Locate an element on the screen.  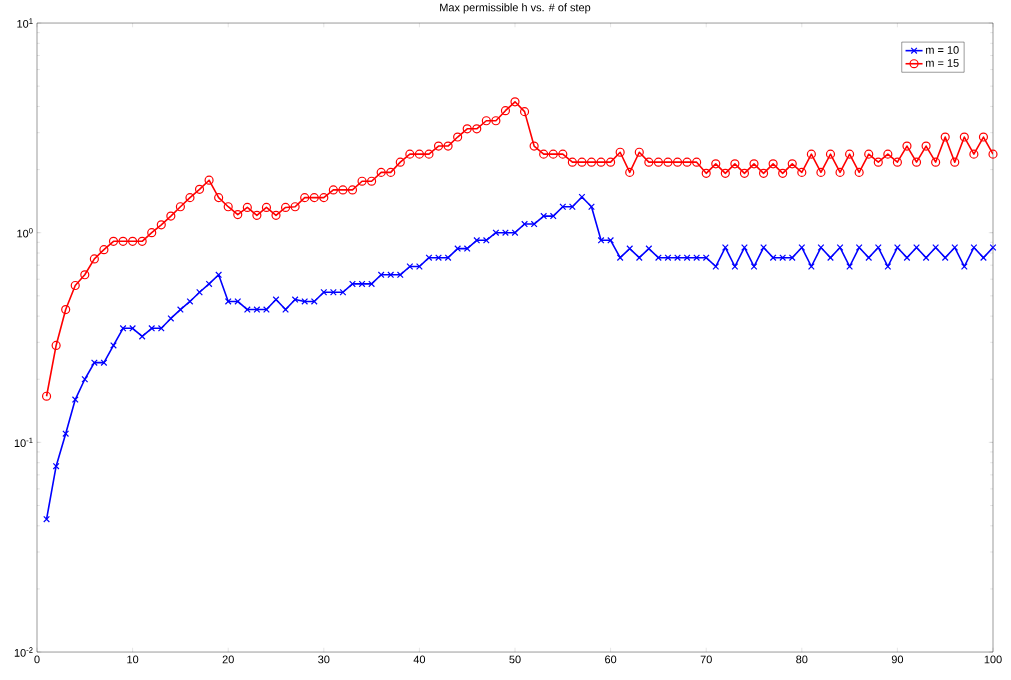
x-tick-label: 80 is located at coordinates (802, 659).